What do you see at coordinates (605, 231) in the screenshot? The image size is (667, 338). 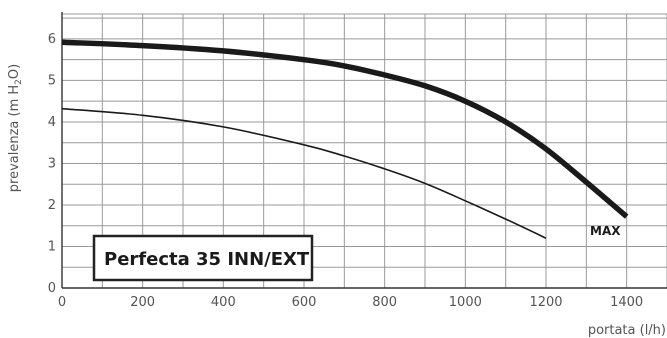 I see `series-label-max: MAX` at bounding box center [605, 231].